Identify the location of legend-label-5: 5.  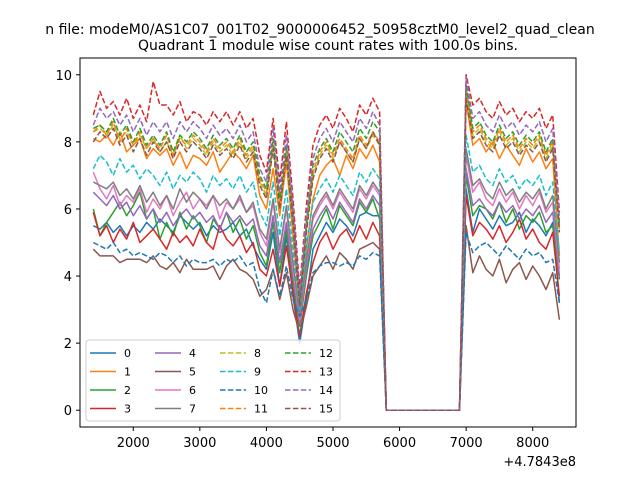
(192, 372).